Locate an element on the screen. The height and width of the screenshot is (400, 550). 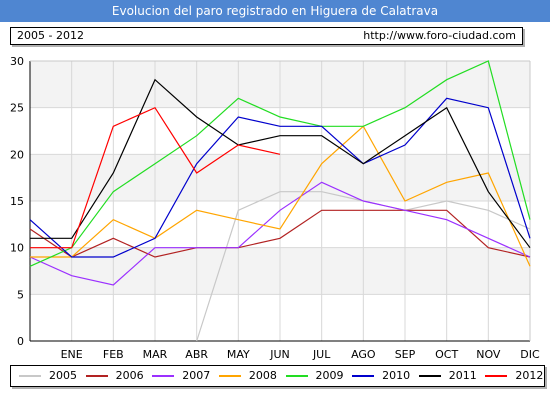
y-tick-label: 15 is located at coordinates (17, 201).